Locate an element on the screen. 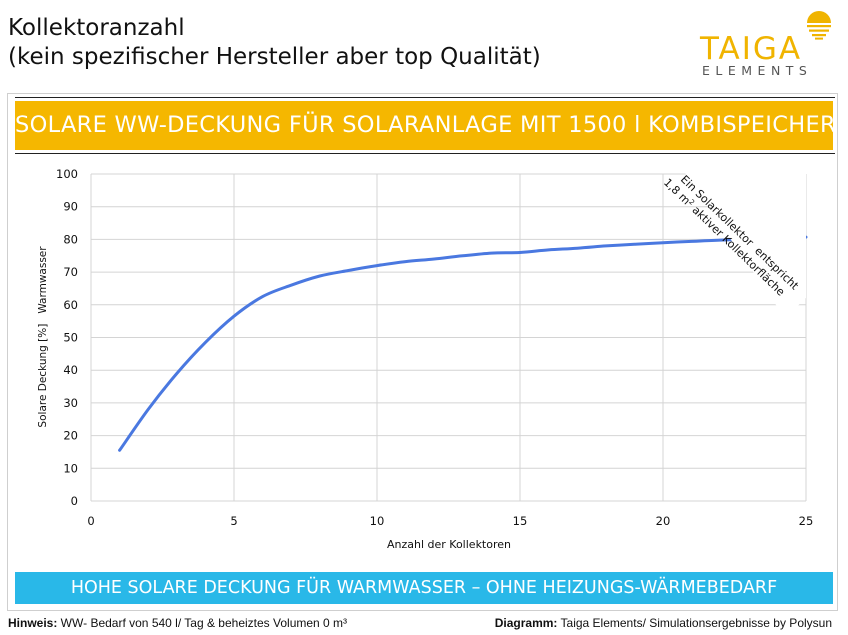 The image size is (848, 635). y-tick-label: 30 is located at coordinates (70, 403).